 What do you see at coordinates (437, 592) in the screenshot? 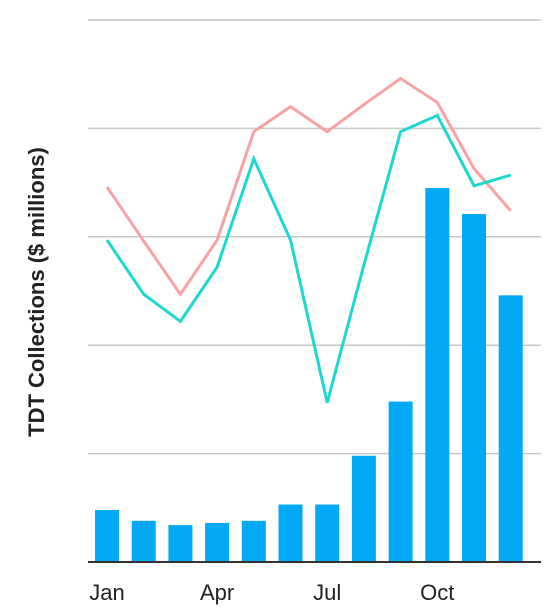
I see `x-tick-label: Oct` at bounding box center [437, 592].